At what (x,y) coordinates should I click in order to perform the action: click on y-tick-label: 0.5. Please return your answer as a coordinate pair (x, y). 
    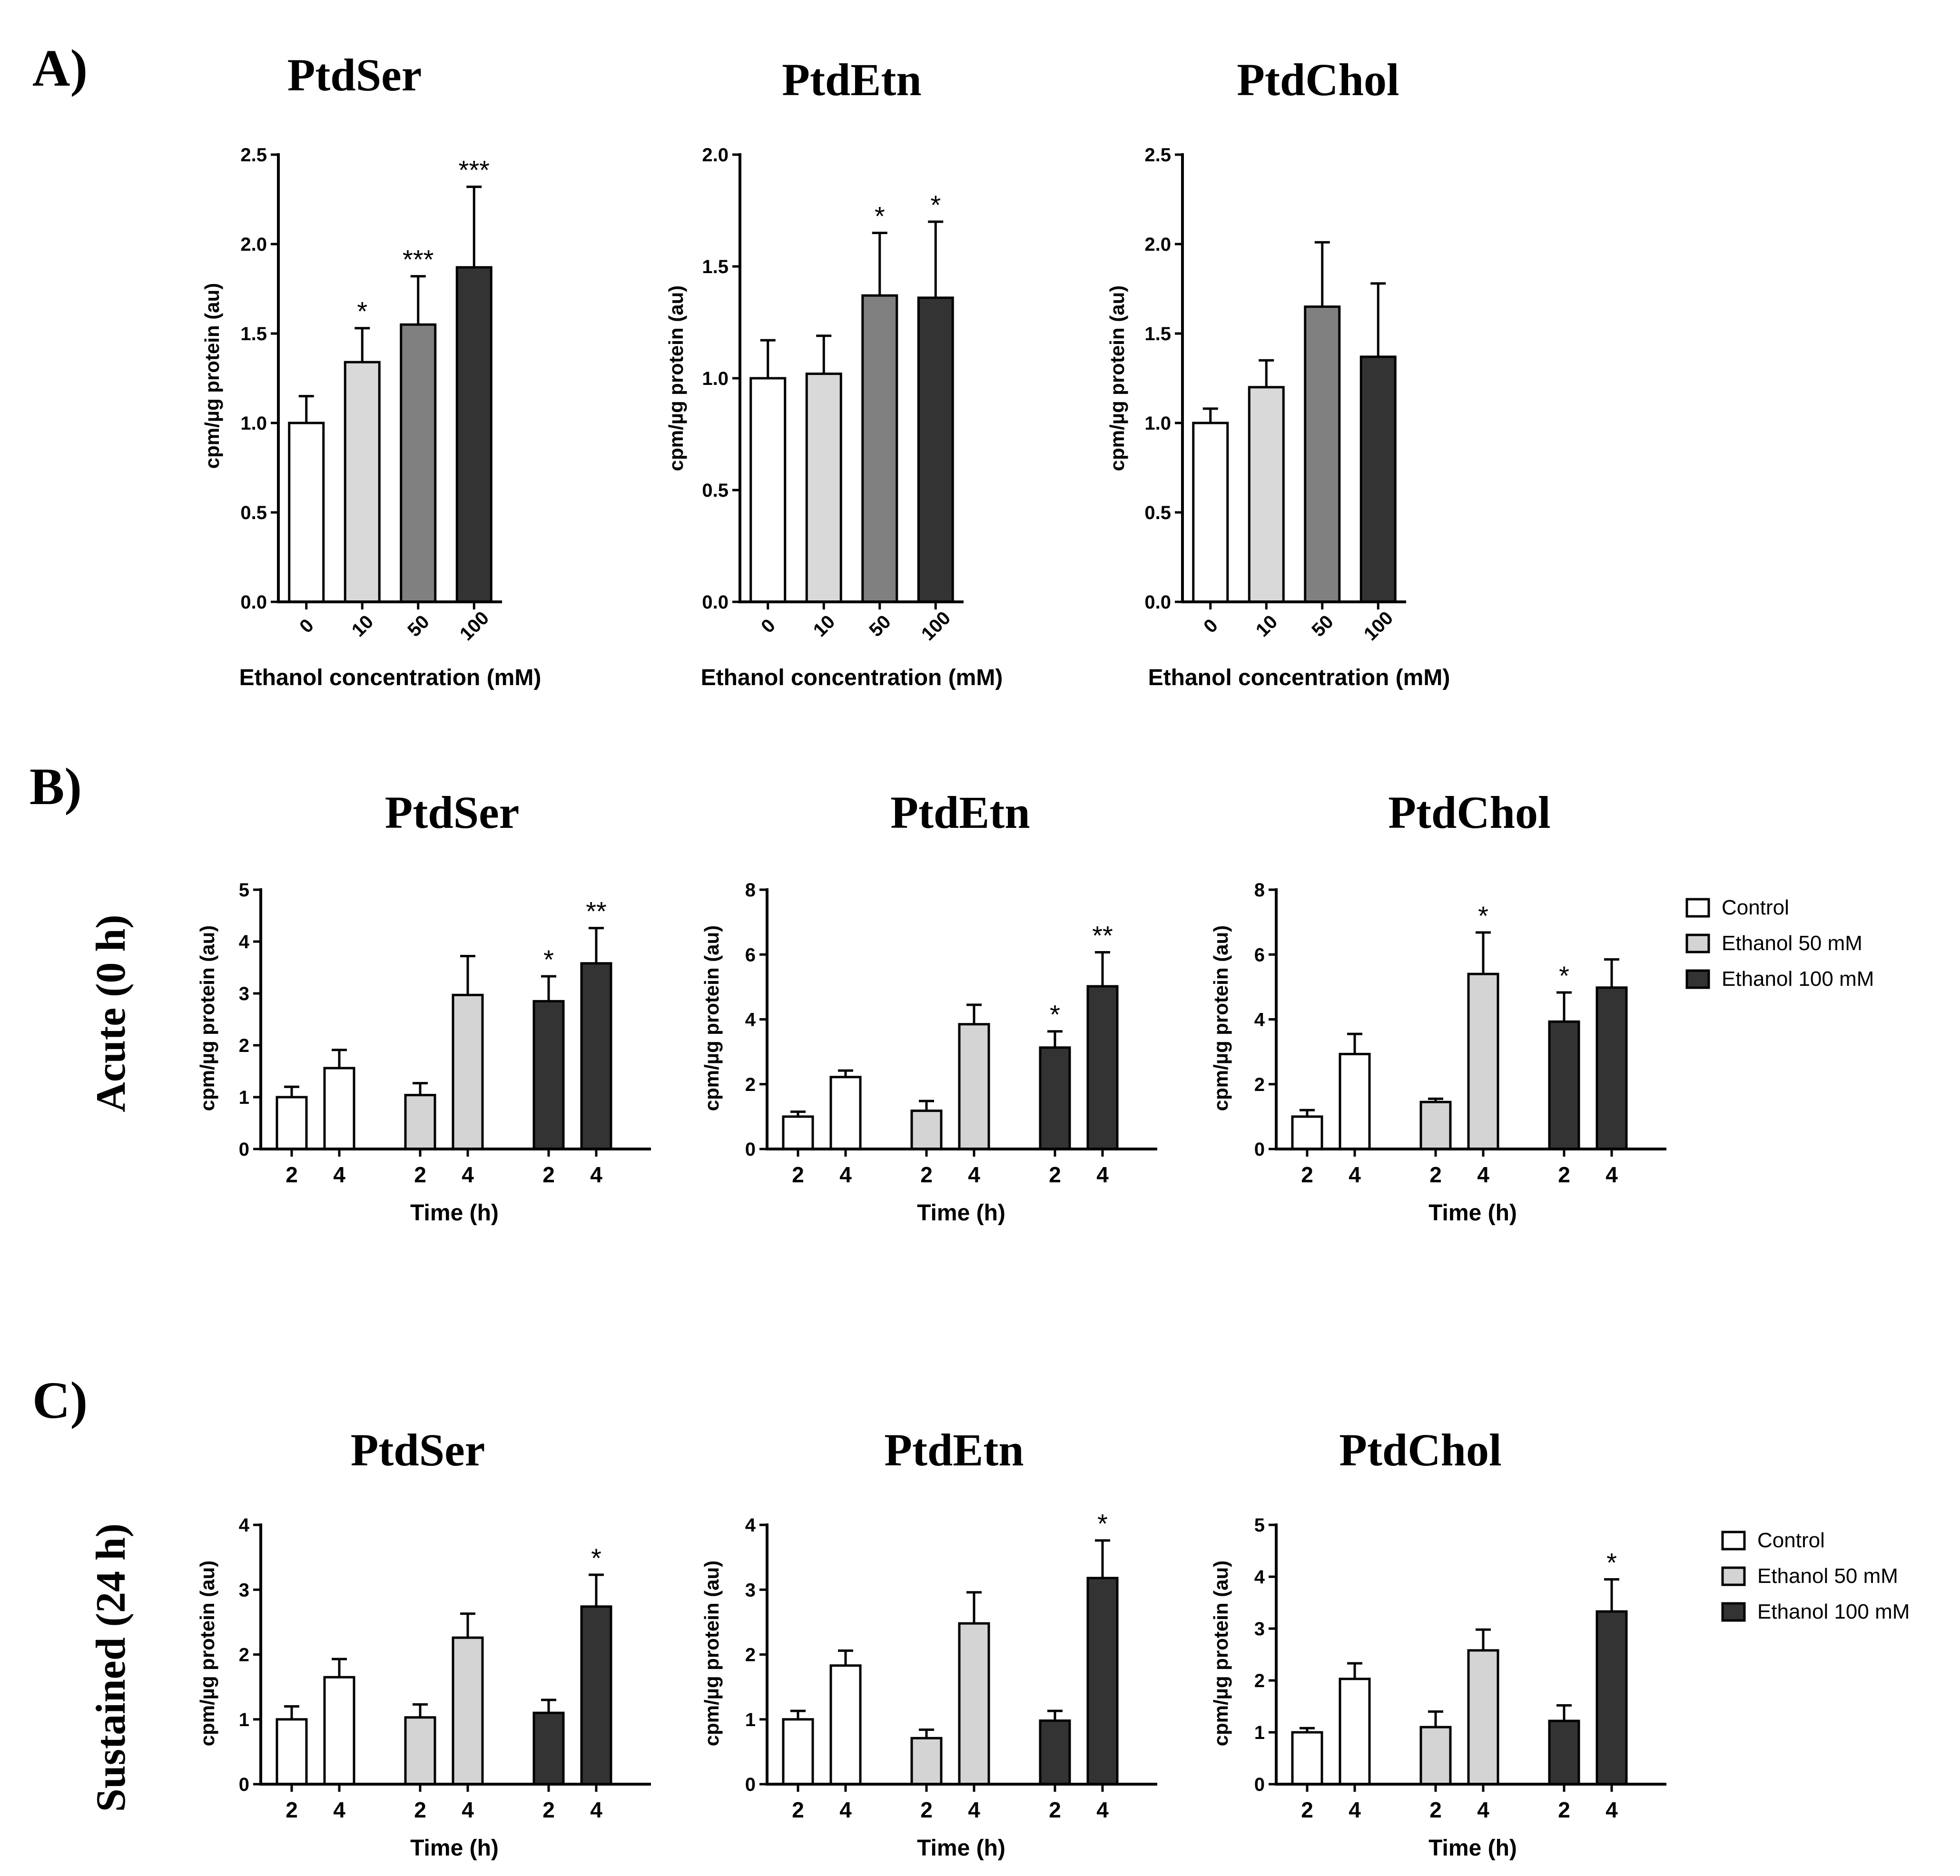
    Looking at the image, I should click on (715, 491).